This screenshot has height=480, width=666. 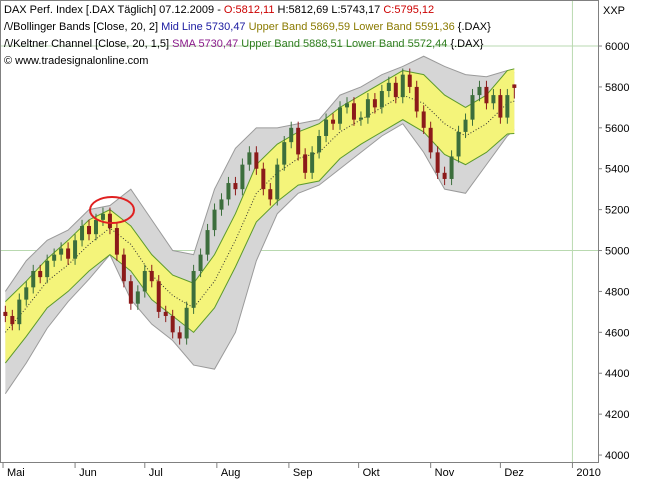 I want to click on legend-text: Mid Line 5730,47, so click(x=204, y=27).